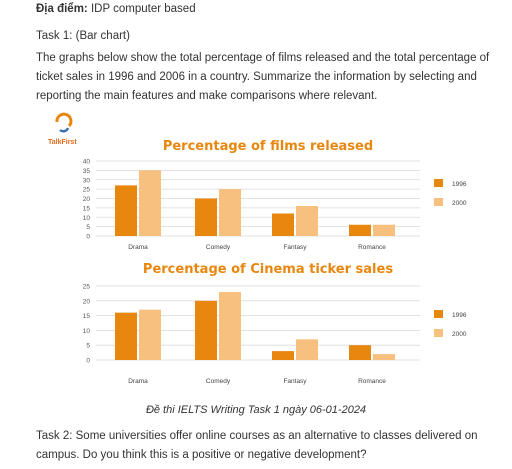 This screenshot has width=512, height=469. I want to click on y-tick-label: 35, so click(87, 171).